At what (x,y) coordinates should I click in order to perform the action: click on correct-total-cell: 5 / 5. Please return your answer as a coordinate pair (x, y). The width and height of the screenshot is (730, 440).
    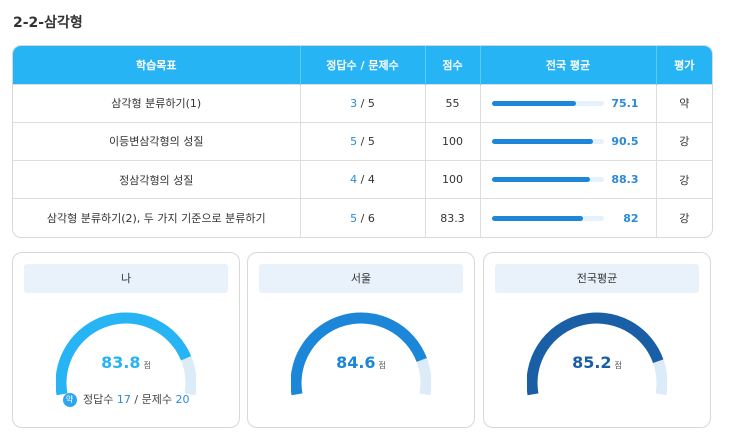
    Looking at the image, I should click on (363, 141).